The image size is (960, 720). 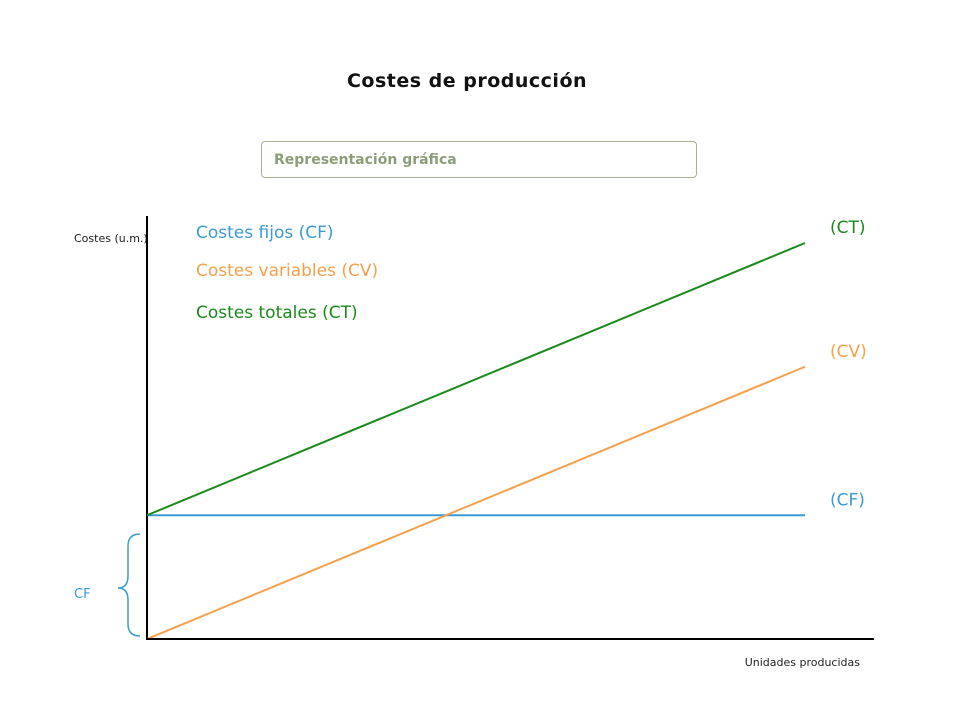 What do you see at coordinates (847, 500) in the screenshot?
I see `series-label-cf: (CF)` at bounding box center [847, 500].